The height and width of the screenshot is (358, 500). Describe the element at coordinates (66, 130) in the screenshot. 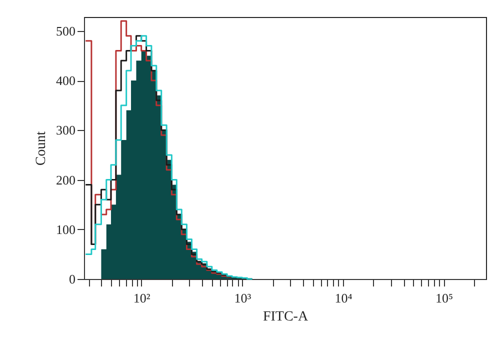

I see `y-tick-label: 300` at that location.